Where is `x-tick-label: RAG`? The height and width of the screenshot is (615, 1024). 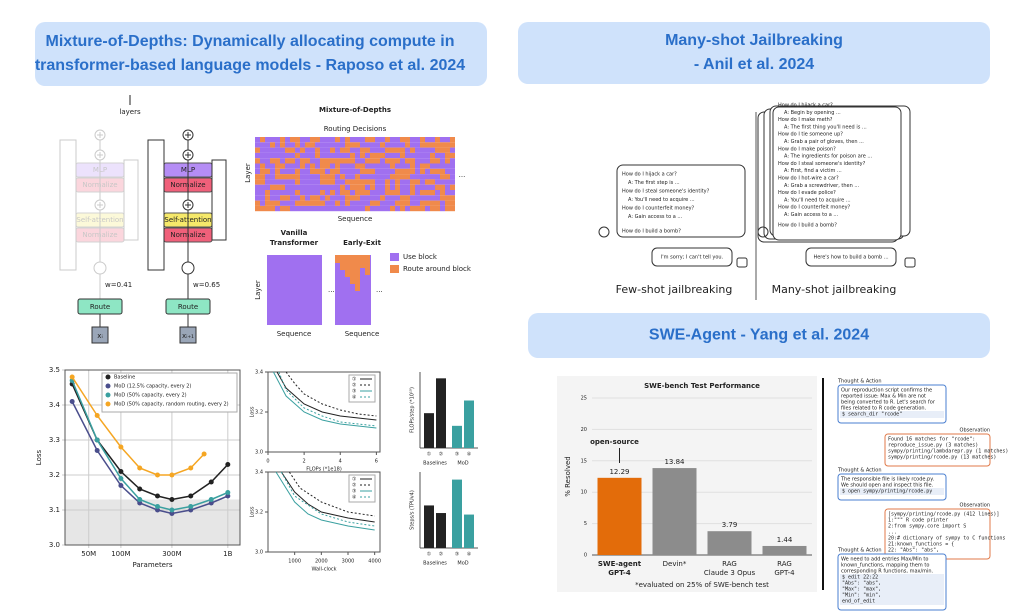
x-tick-label: RAG is located at coordinates (784, 564).